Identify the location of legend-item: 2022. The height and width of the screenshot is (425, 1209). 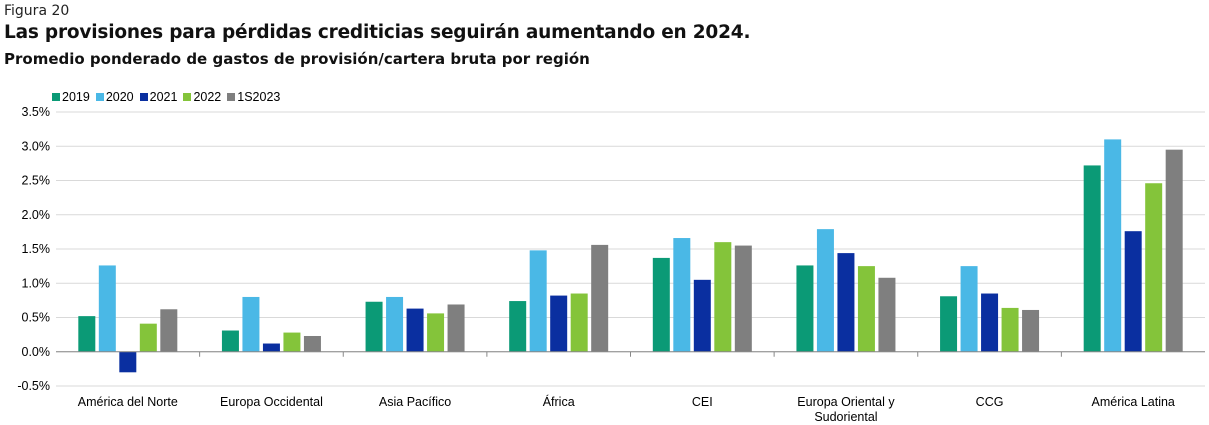
(202, 97).